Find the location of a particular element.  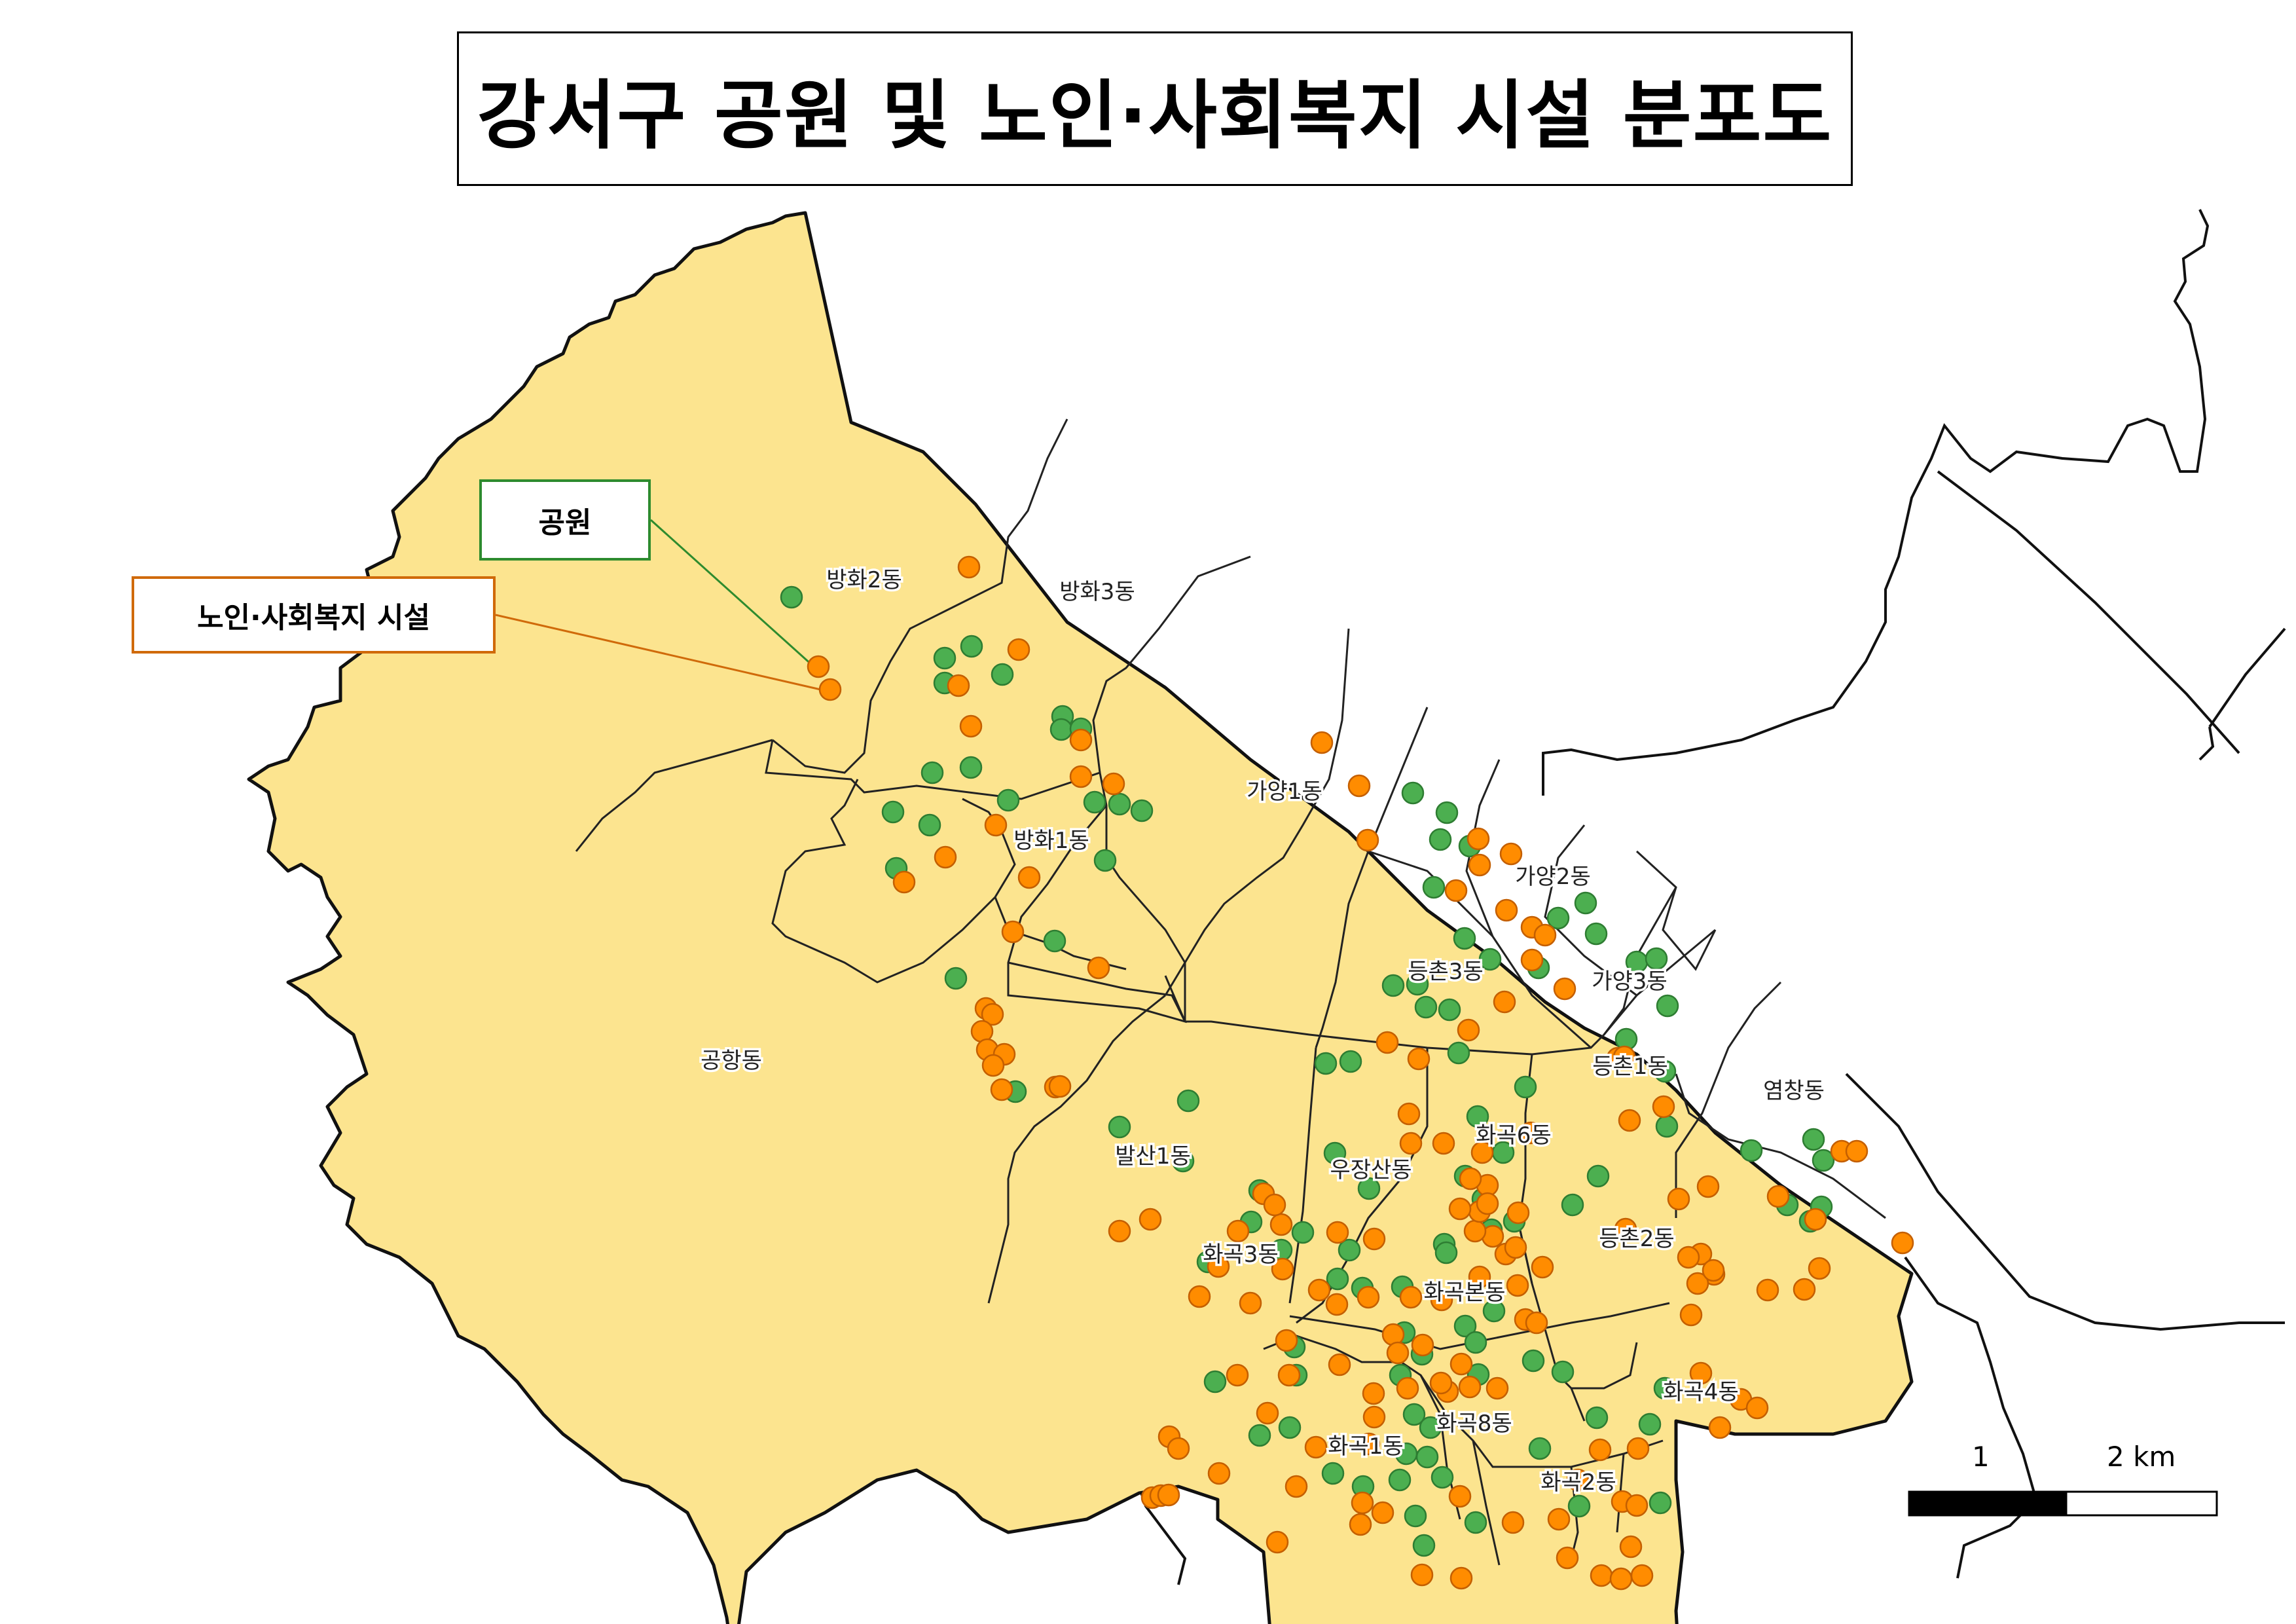

dong-label-deungchon3: 등촌3동 is located at coordinates (1445, 972).